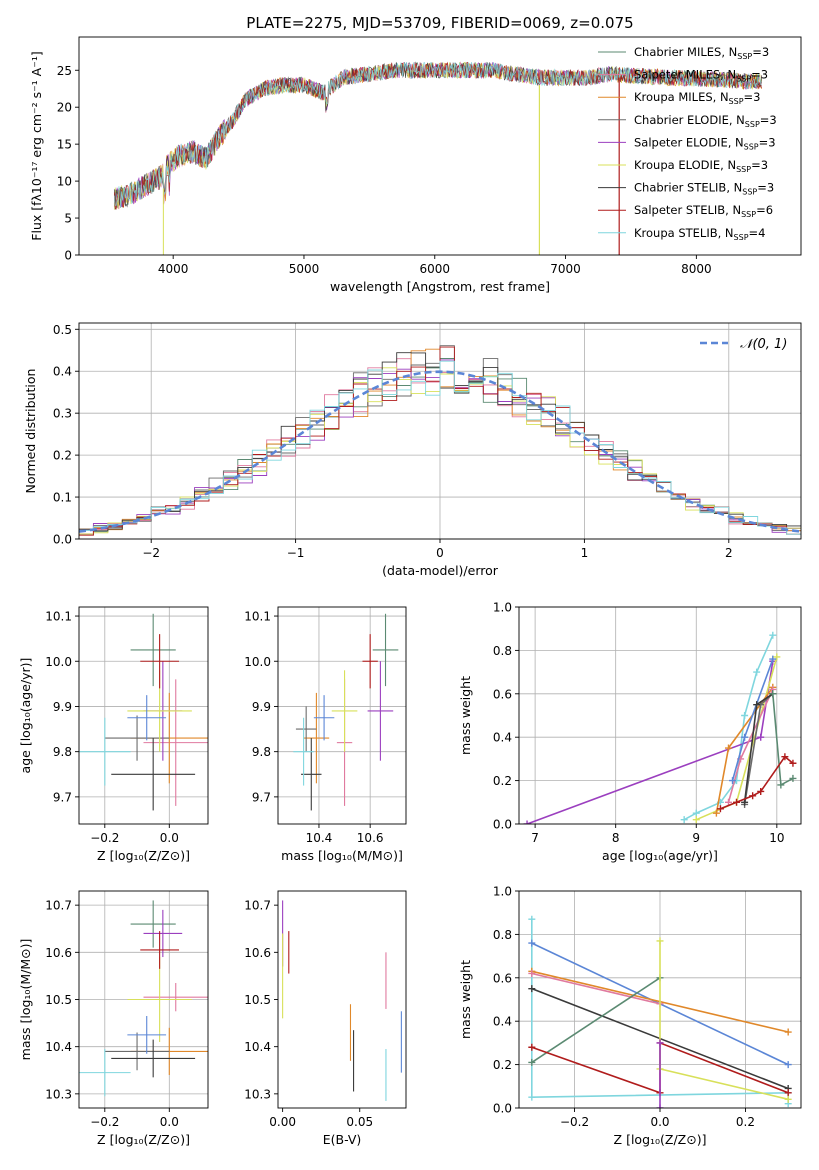  I want to click on panel-mass-vs-EBV: 0.00 0.05 10.3 10.4 10.5 10.6 10.7 E(B-V), so click(325, 1018).